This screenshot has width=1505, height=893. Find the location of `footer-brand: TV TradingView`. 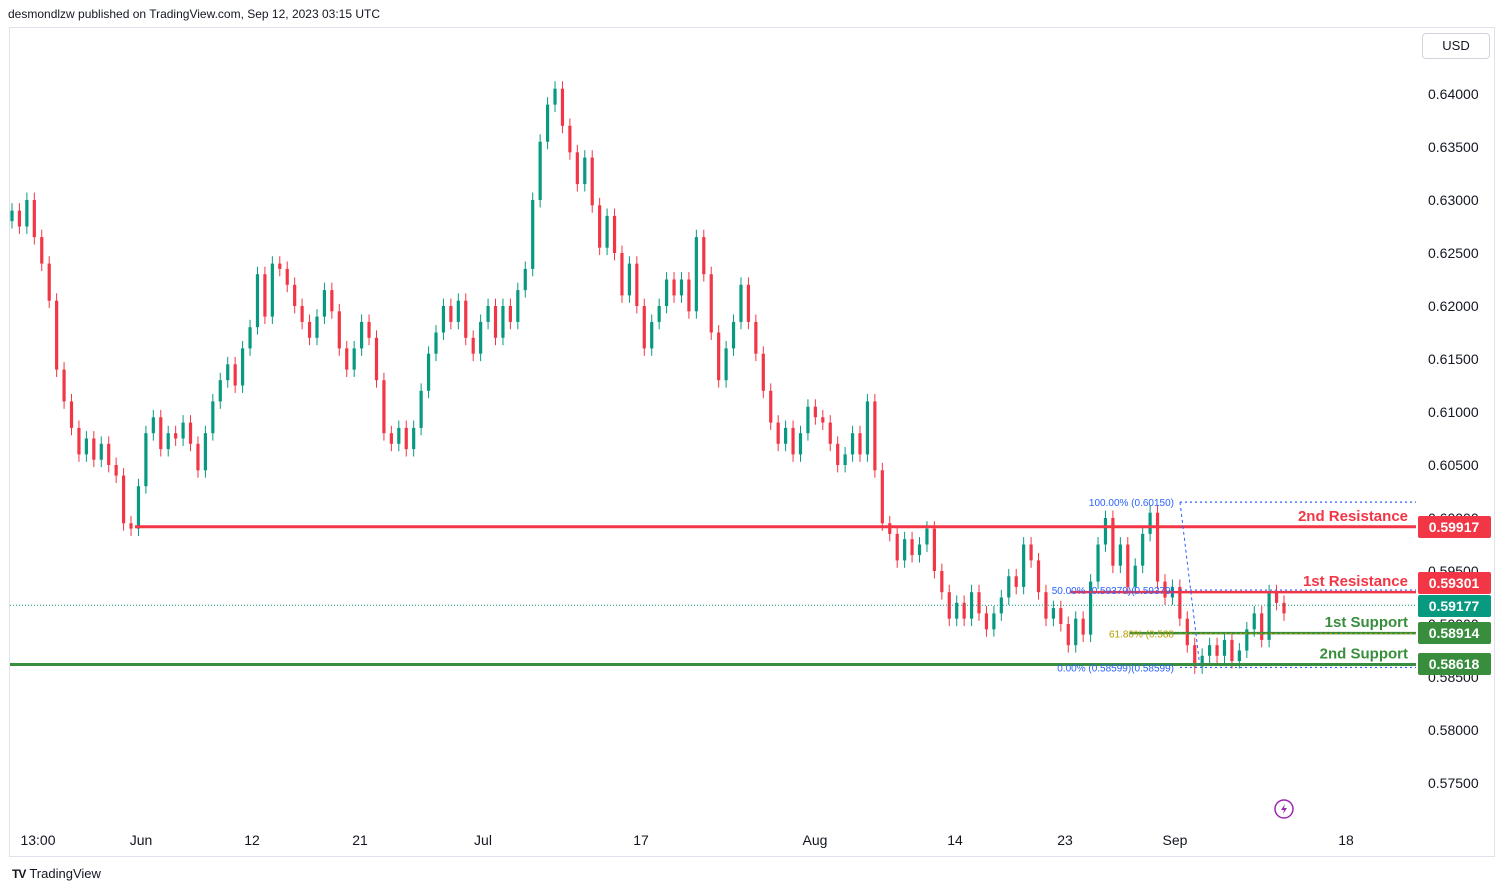

footer-brand: TV TradingView is located at coordinates (56, 873).